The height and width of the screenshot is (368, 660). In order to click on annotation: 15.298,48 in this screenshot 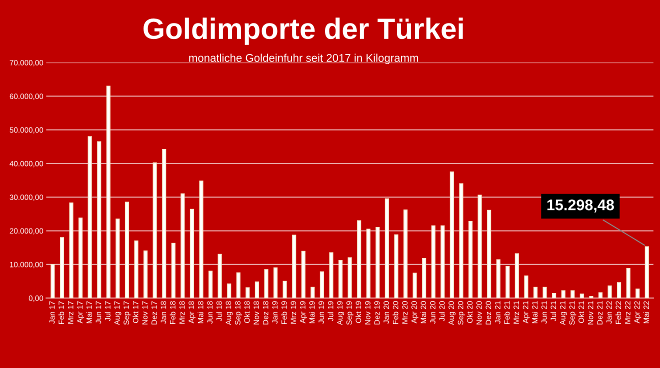, I will do `click(580, 206)`.